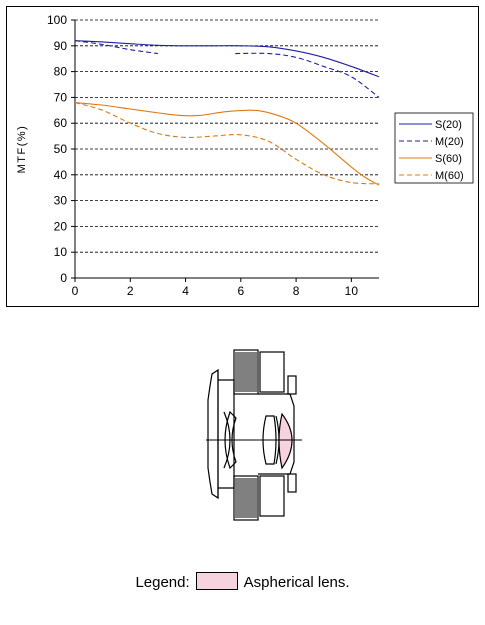 The width and height of the screenshot is (485, 625). I want to click on legend-label: S(20), so click(448, 125).